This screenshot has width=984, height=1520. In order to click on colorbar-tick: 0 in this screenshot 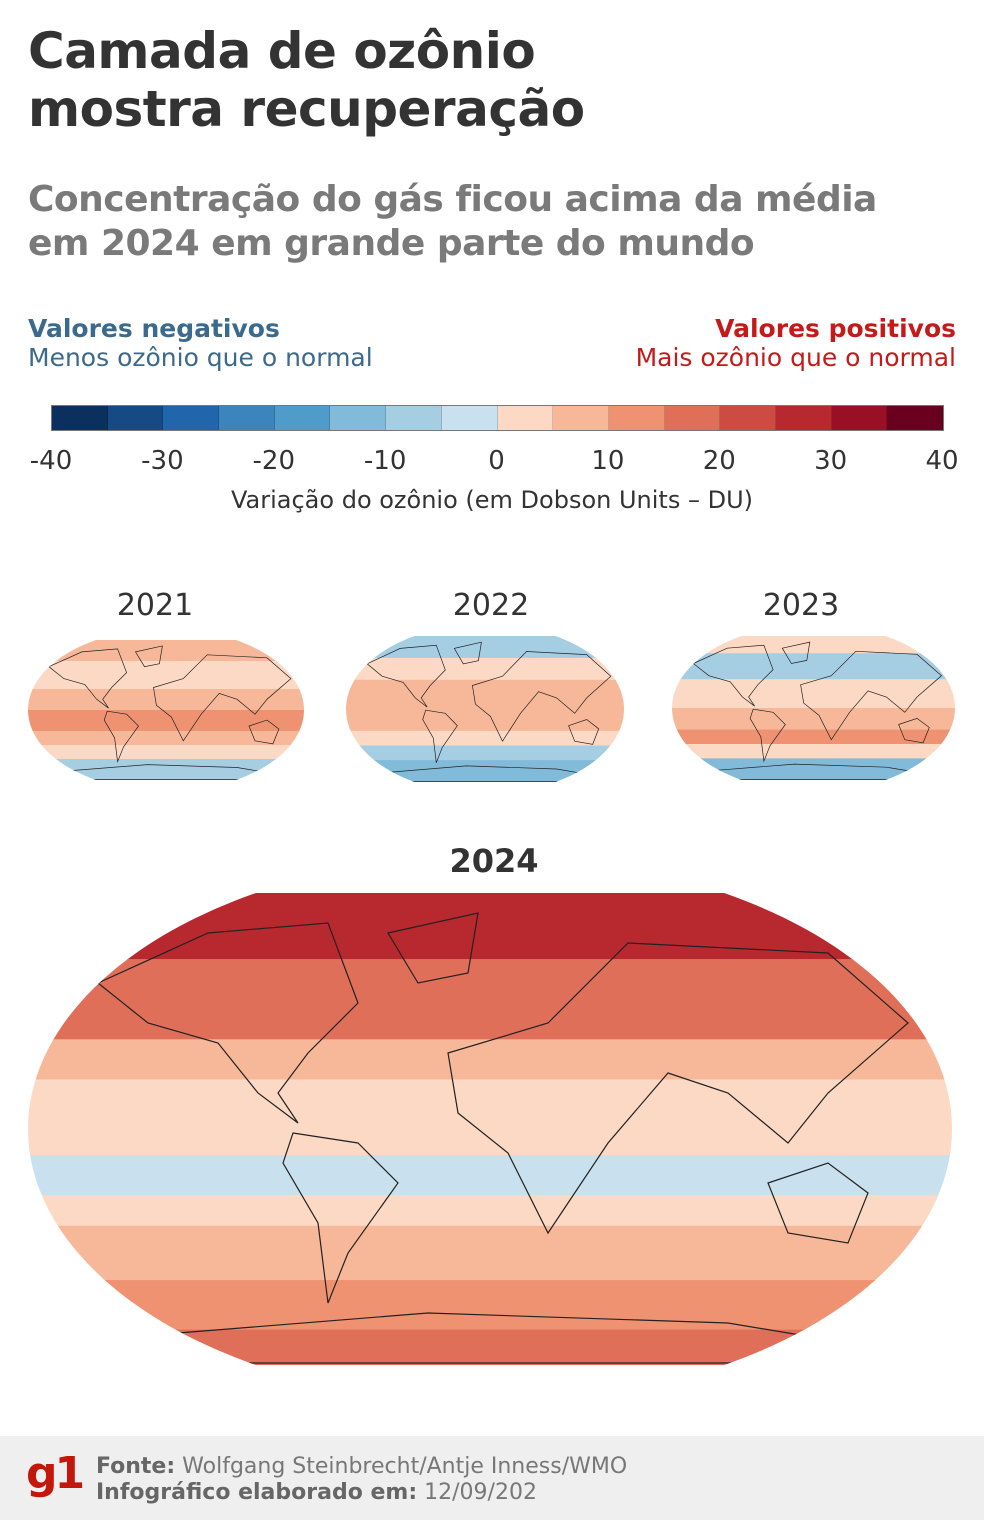, I will do `click(496, 461)`.